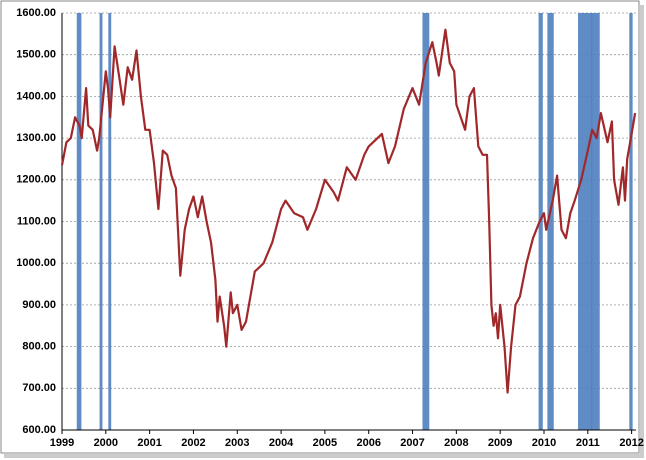 This screenshot has width=646, height=460. Describe the element at coordinates (39, 430) in the screenshot. I see `y-tick-label: 600.00` at that location.